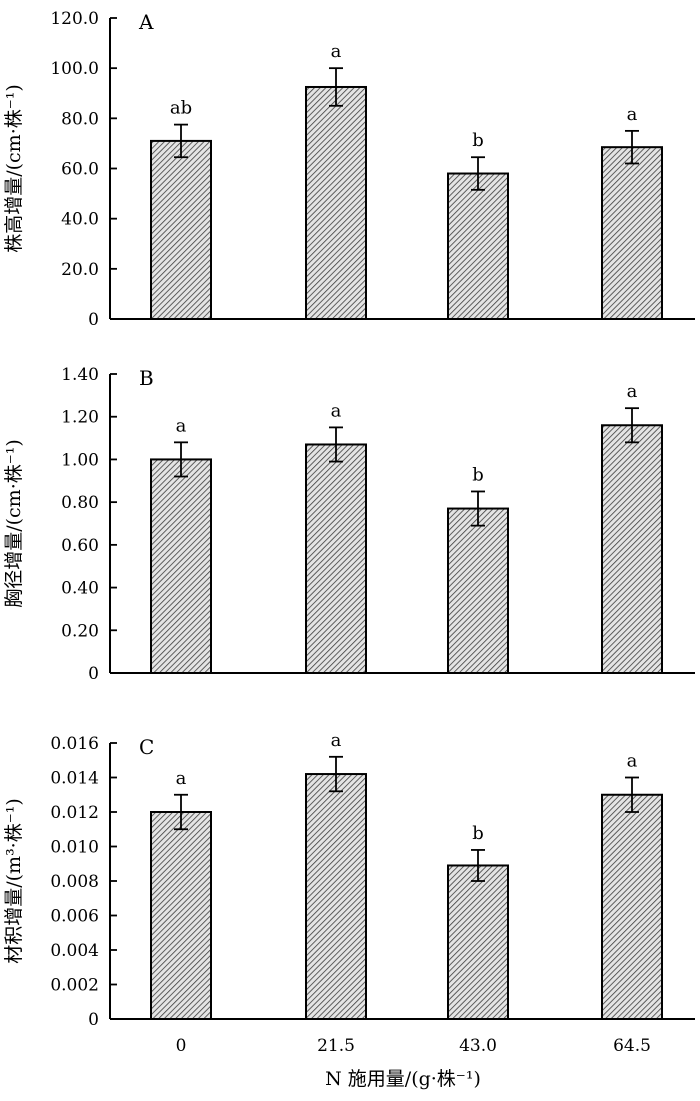 The width and height of the screenshot is (700, 1101). I want to click on significance-label: ab, so click(181, 108).